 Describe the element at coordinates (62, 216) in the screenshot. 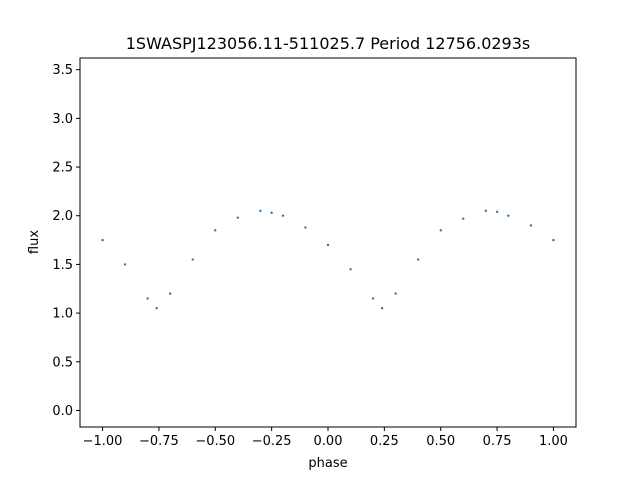

I see `y-tick-label: 2.0` at that location.